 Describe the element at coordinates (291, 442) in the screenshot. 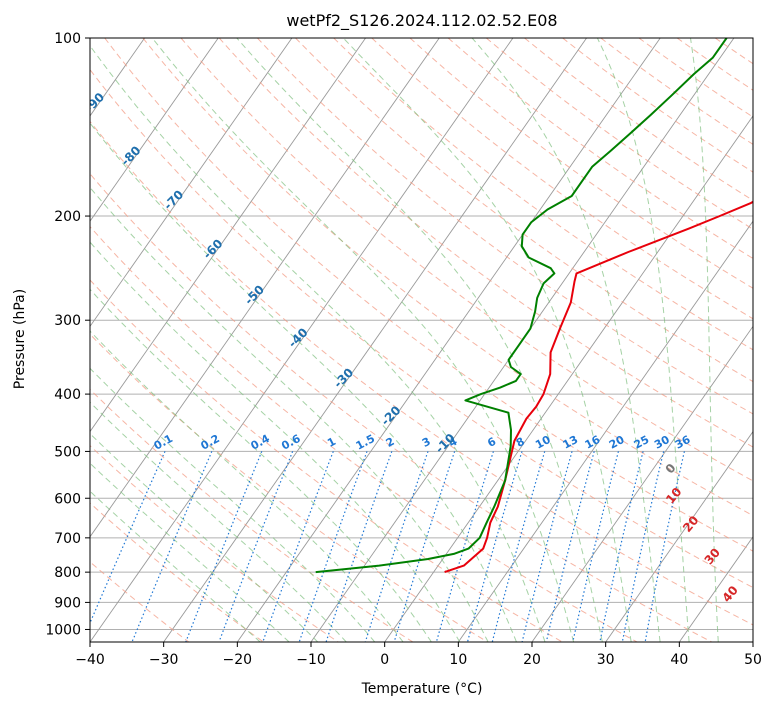

I see `mixing-ratio-label: 0.6` at that location.